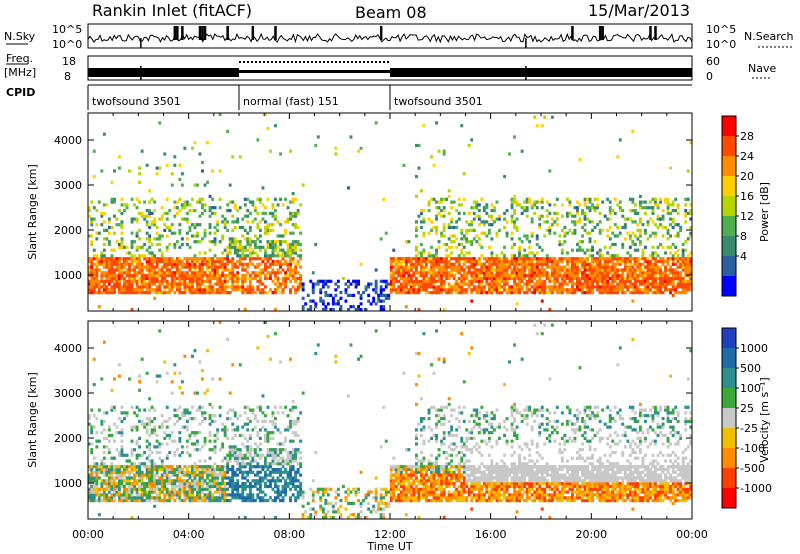  Describe the element at coordinates (449, 261) in the screenshot. I see `cell-1929` at that location.